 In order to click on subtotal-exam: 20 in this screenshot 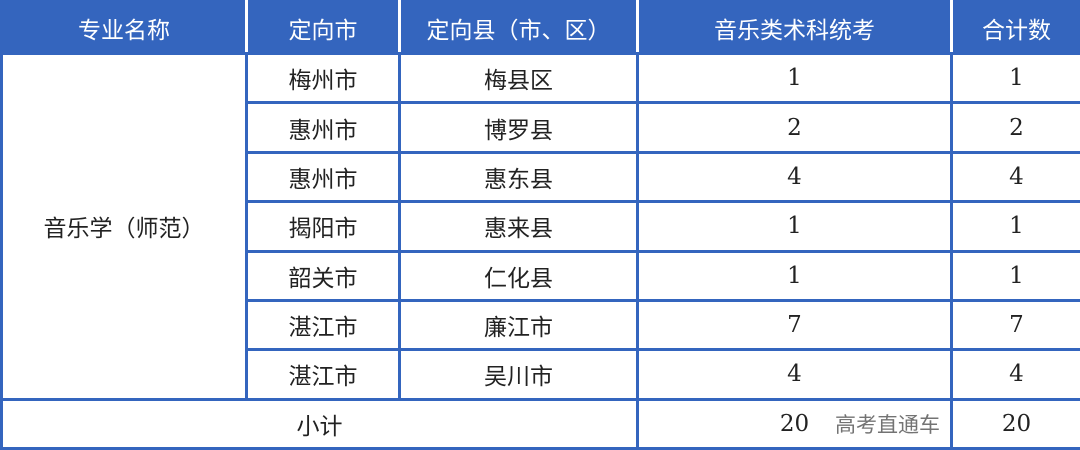, I will do `click(794, 423)`.